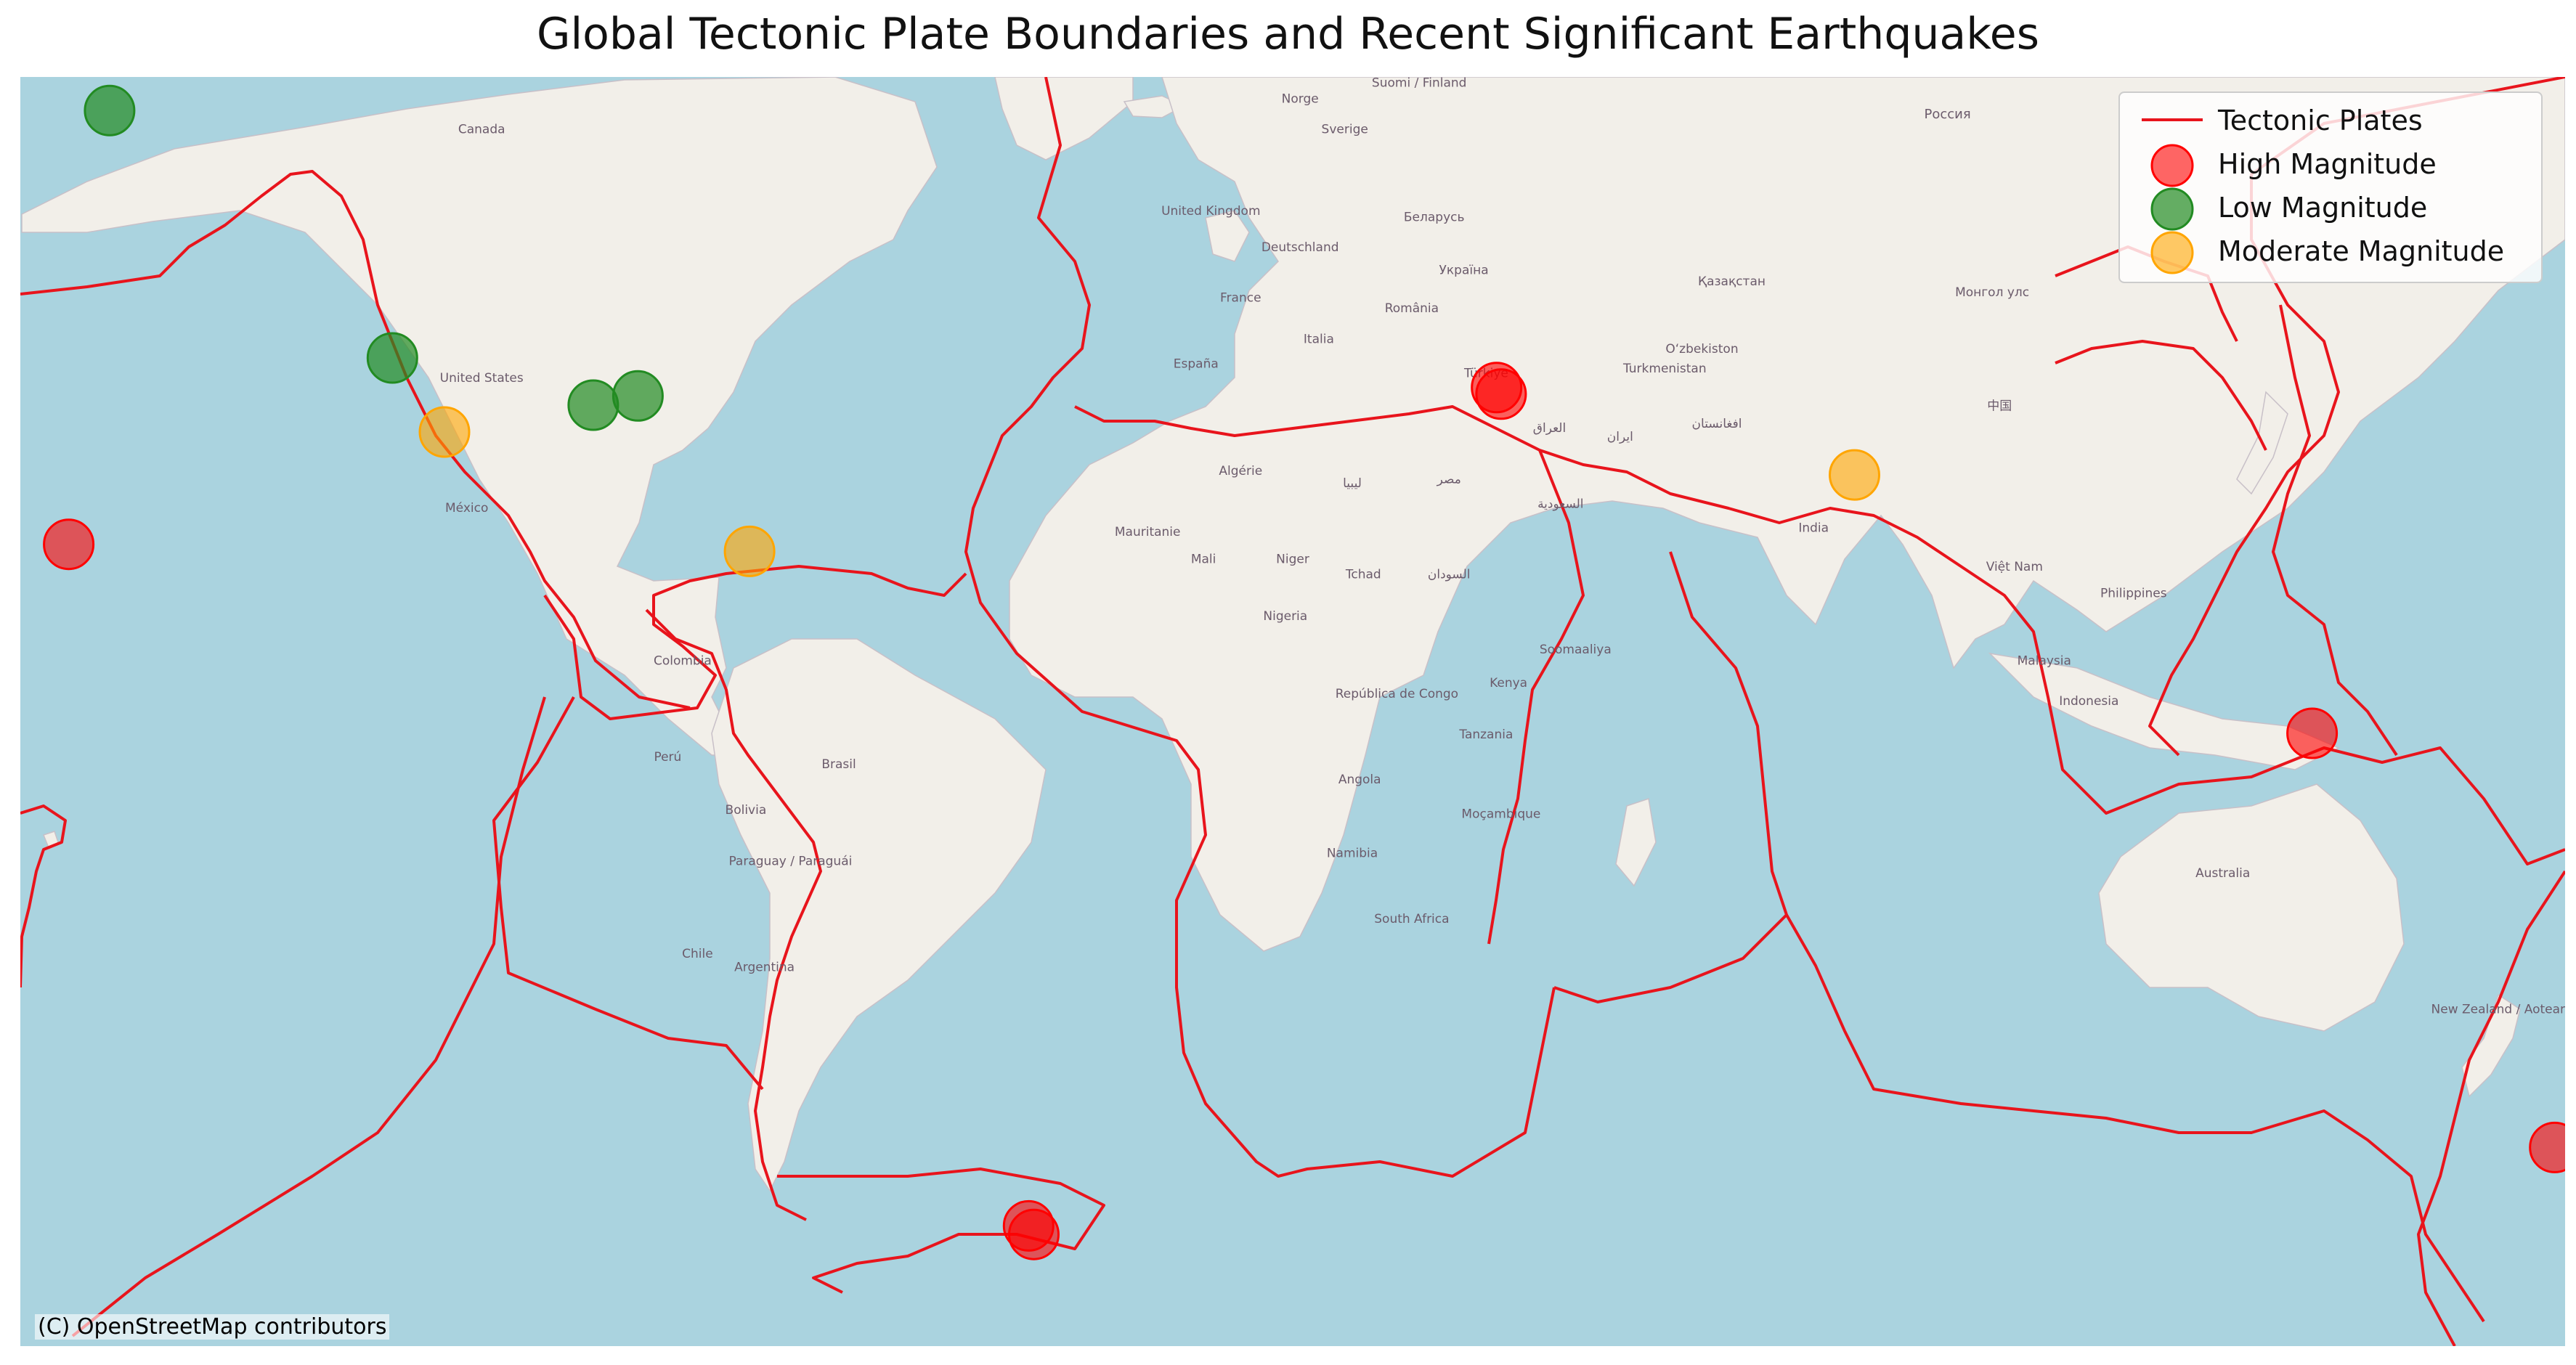  Describe the element at coordinates (2000, 406) in the screenshot. I see `map-label: 中国` at that location.